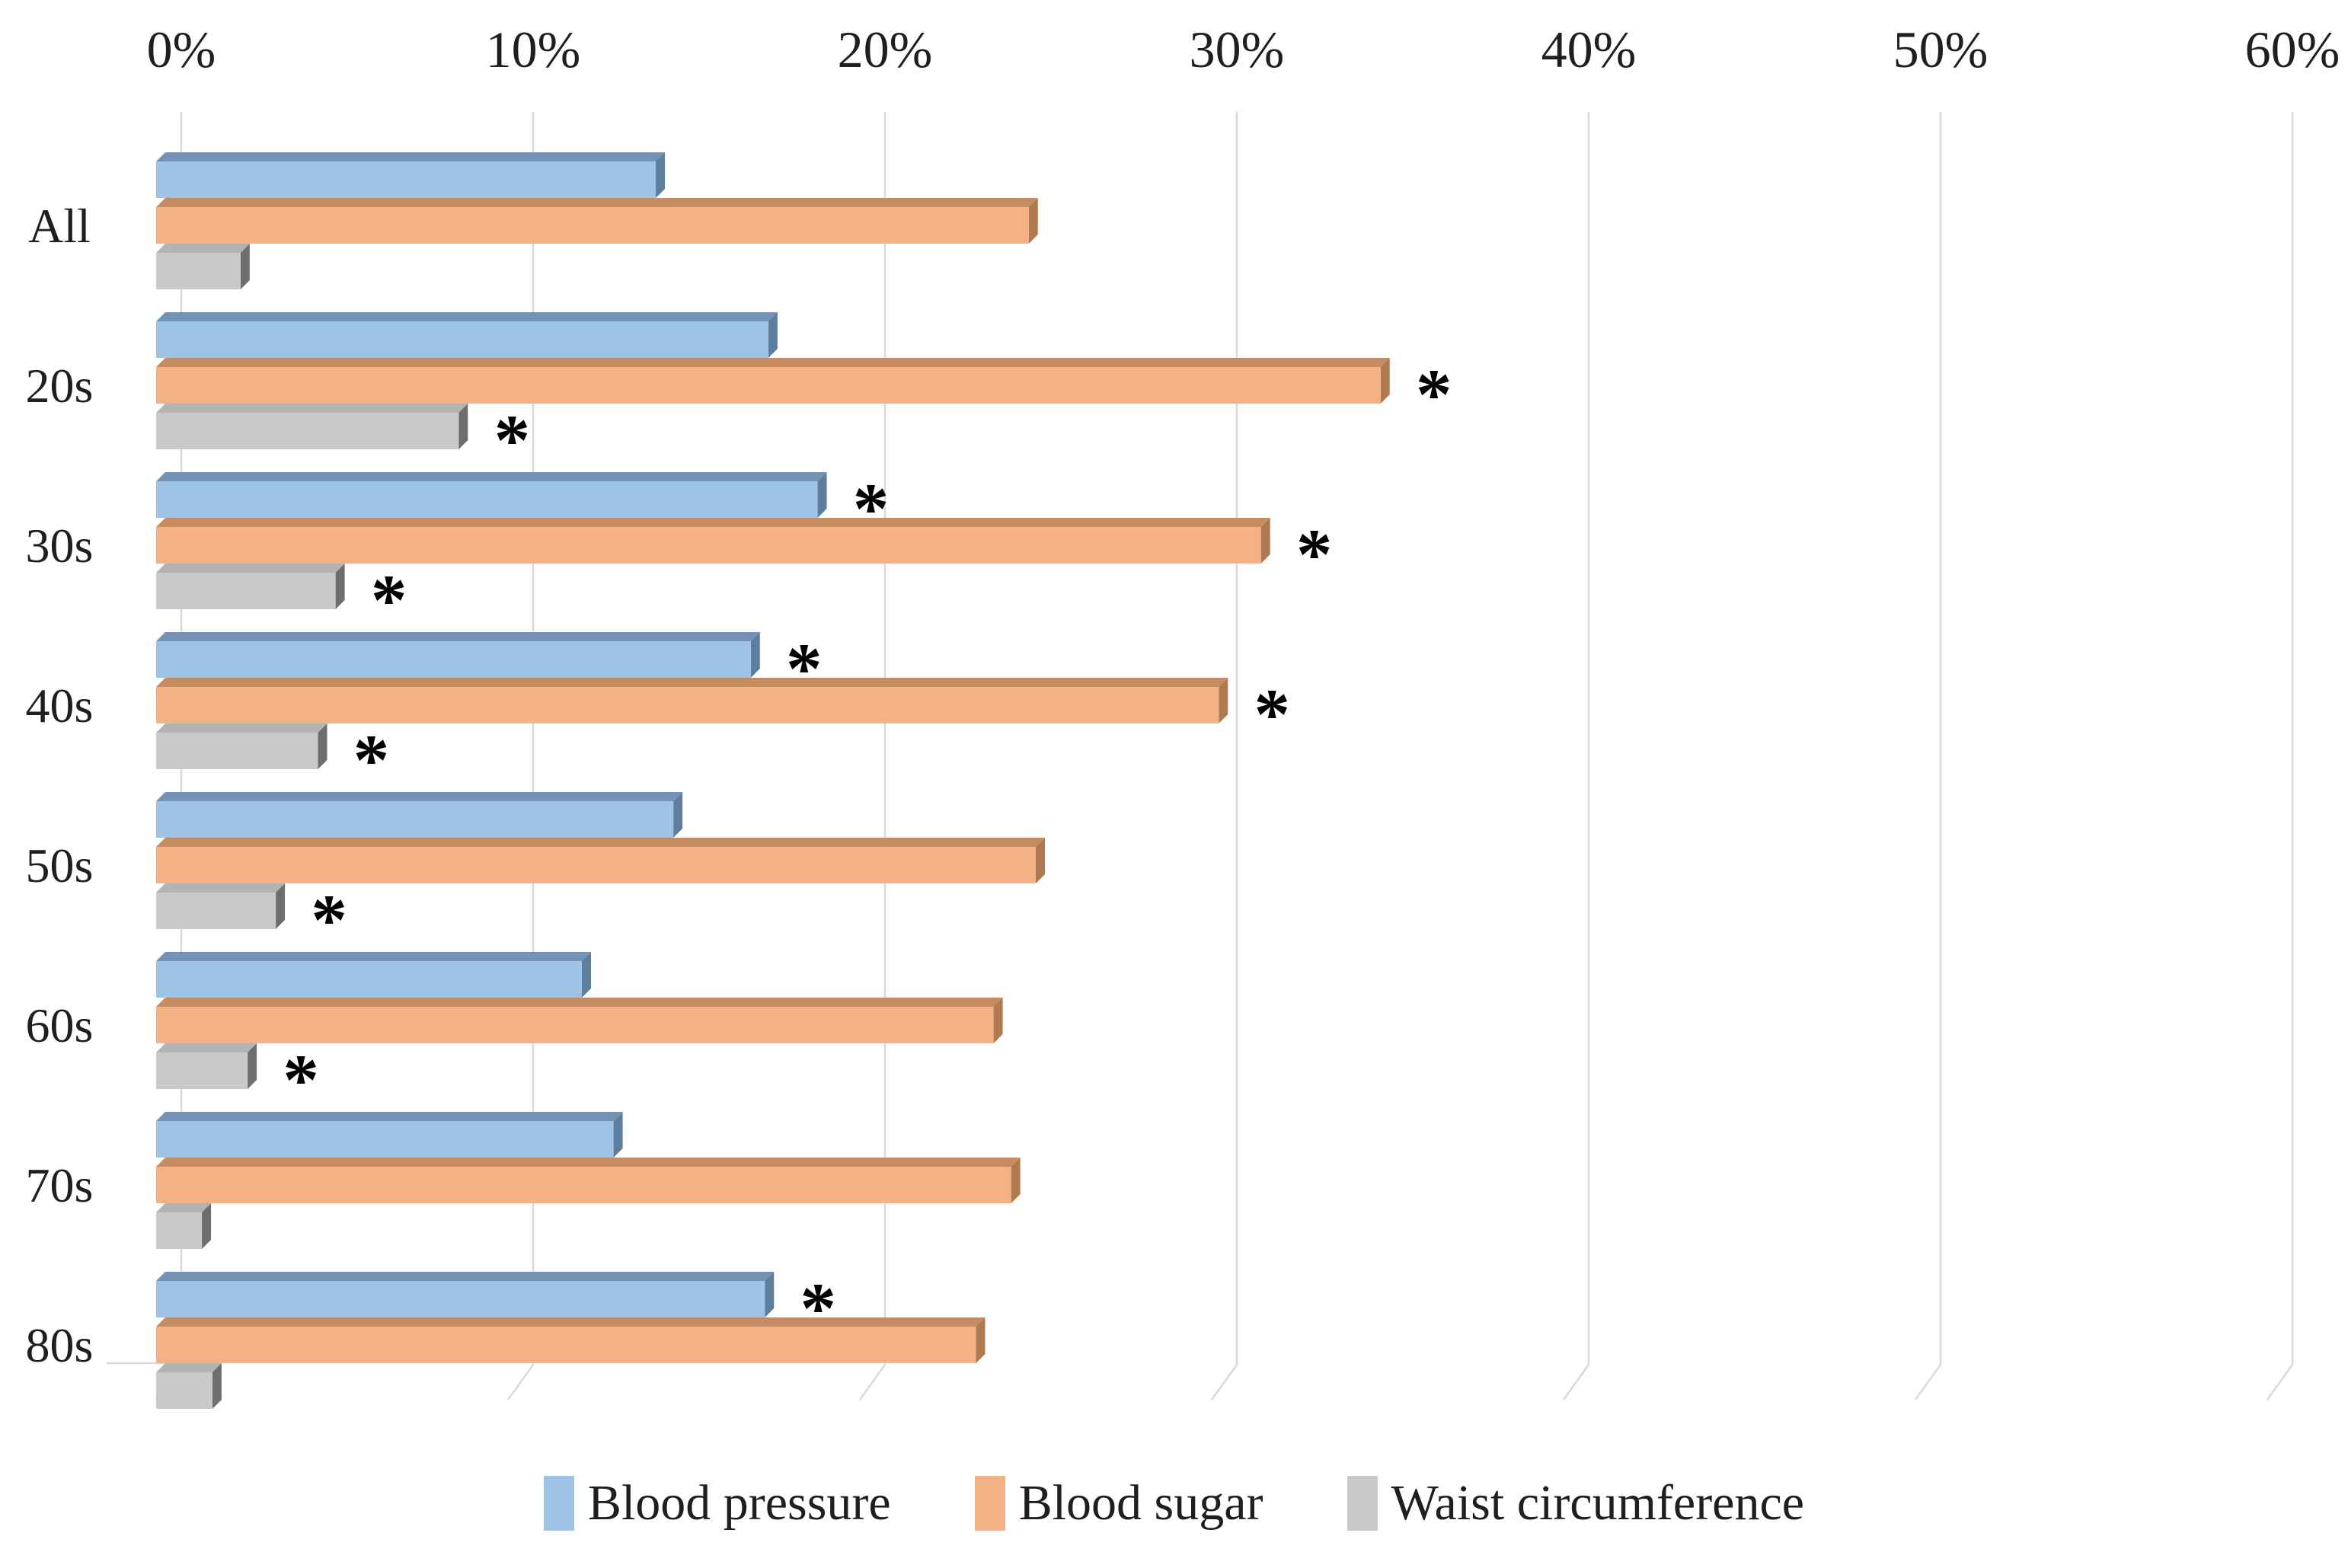  What do you see at coordinates (463, 427) in the screenshot?
I see `bar-20s-waist-circumference-side-edge` at bounding box center [463, 427].